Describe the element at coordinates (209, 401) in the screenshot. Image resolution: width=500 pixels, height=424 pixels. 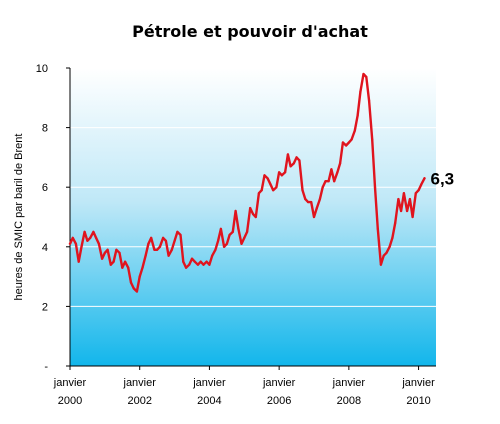
I see `x-tick-year: 2004` at that location.